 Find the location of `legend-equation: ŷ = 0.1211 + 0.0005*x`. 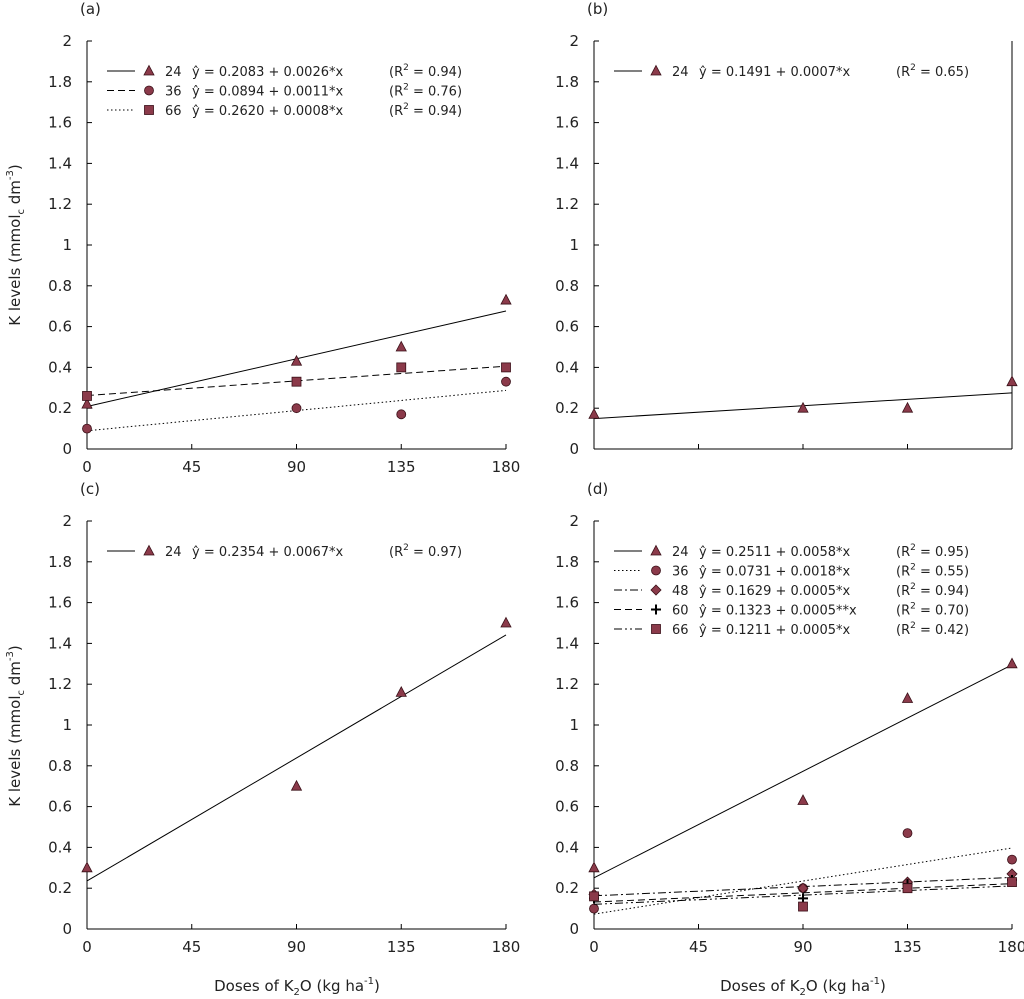

legend-equation: ŷ = 0.1211 + 0.0005*x is located at coordinates (774, 630).